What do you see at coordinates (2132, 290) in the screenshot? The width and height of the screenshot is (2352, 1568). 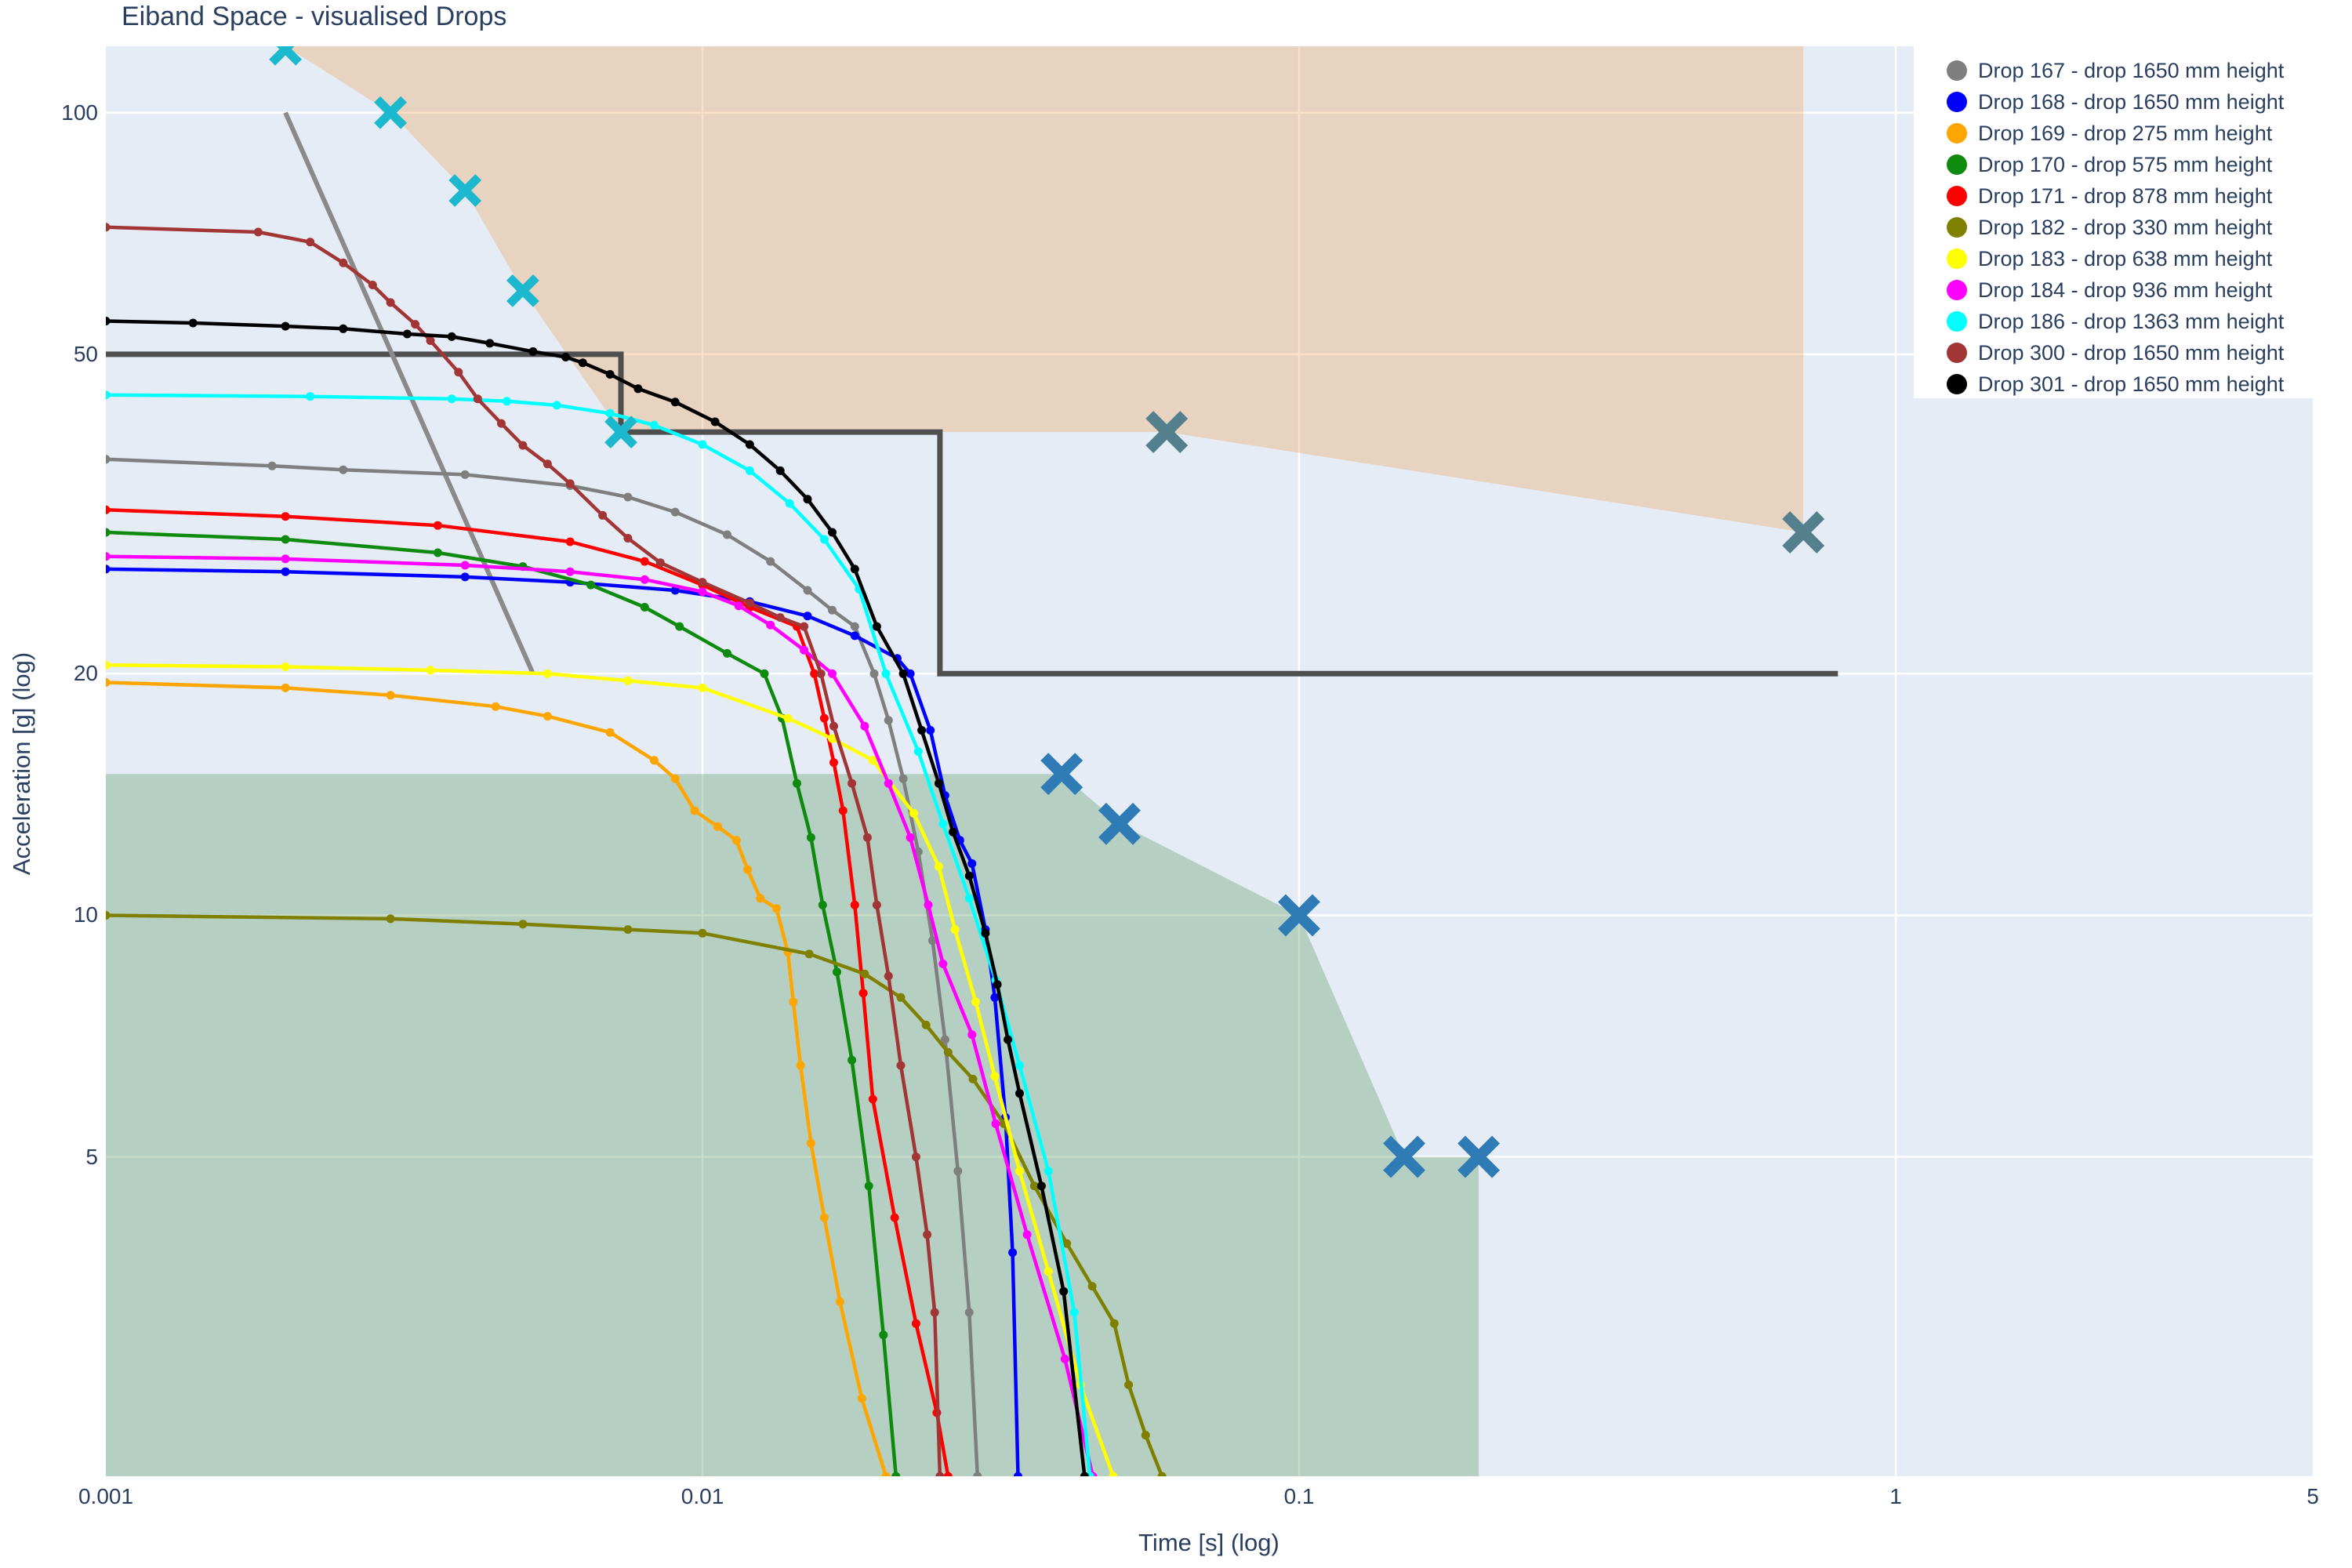 I see `legend-item-8: Drop 184 - drop 936 mm height` at bounding box center [2132, 290].